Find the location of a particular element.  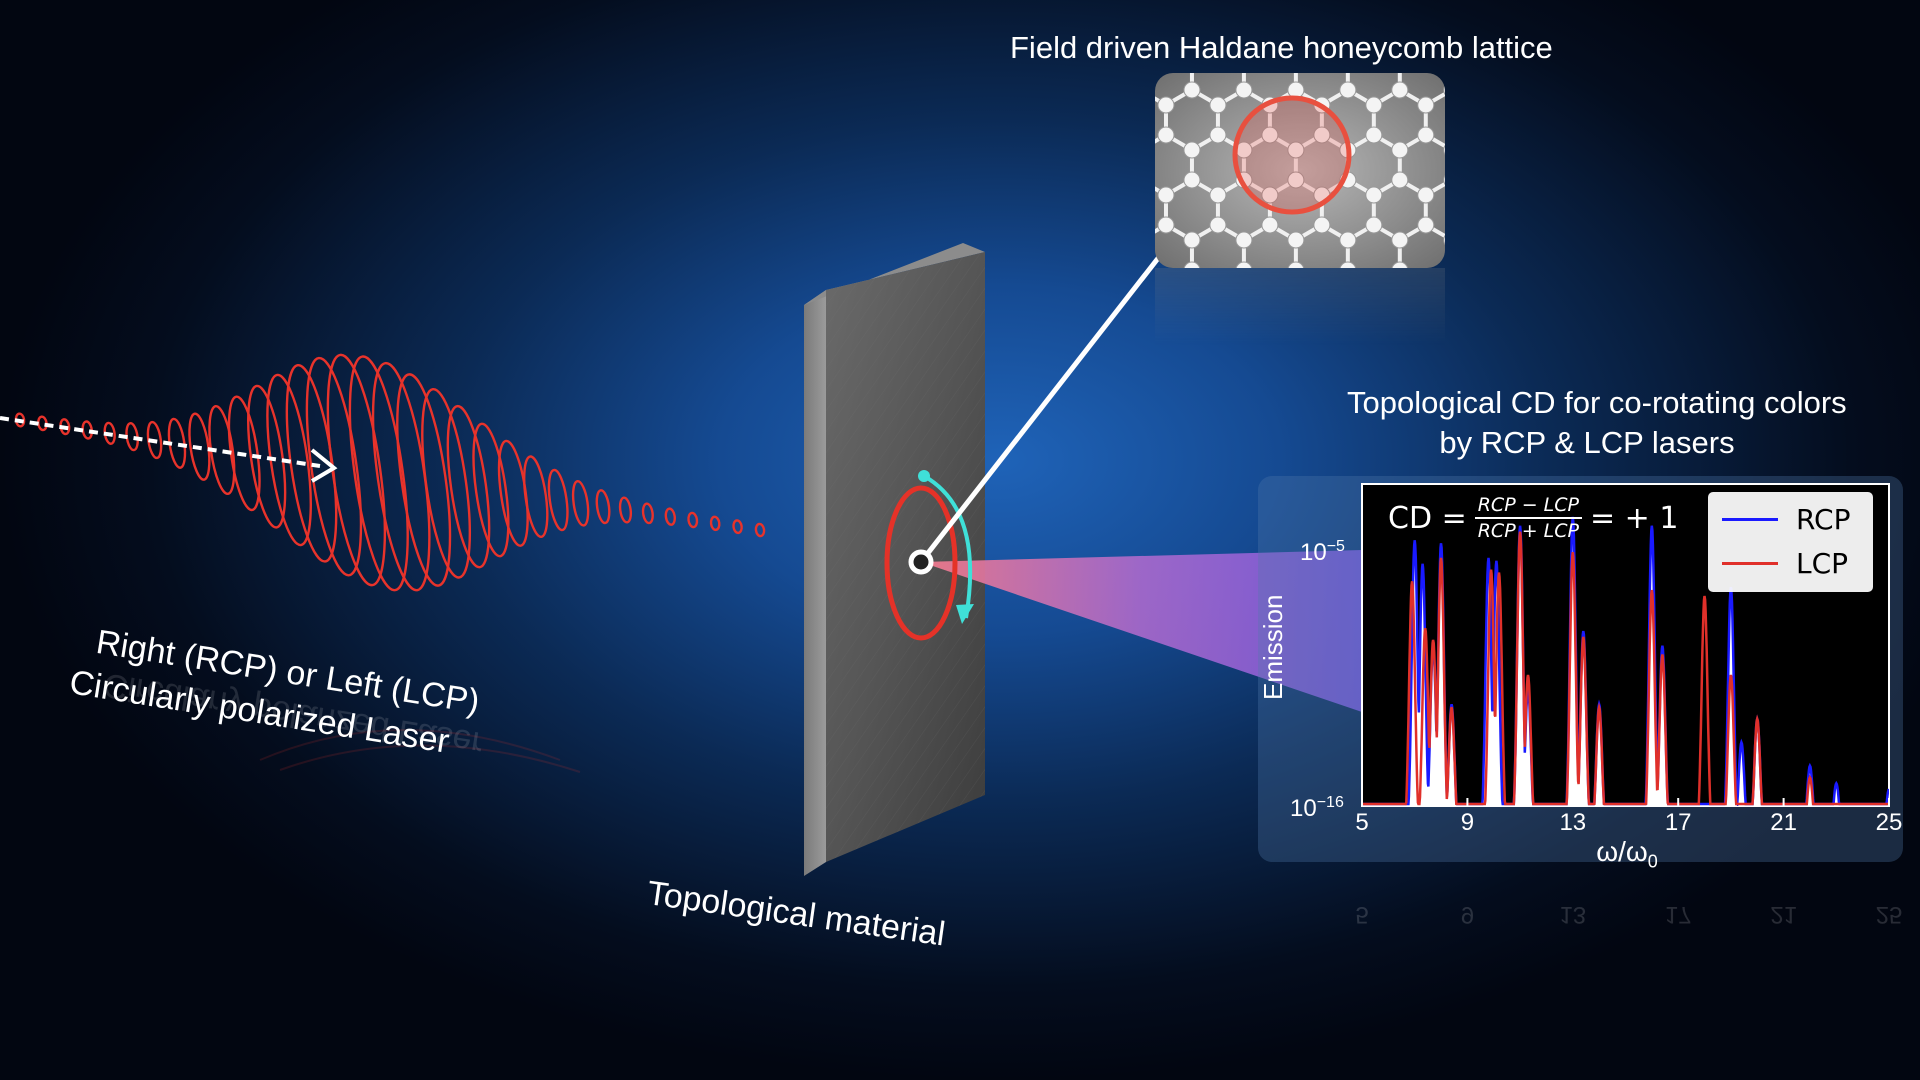

beam-arrow-icon is located at coordinates (324, 465).